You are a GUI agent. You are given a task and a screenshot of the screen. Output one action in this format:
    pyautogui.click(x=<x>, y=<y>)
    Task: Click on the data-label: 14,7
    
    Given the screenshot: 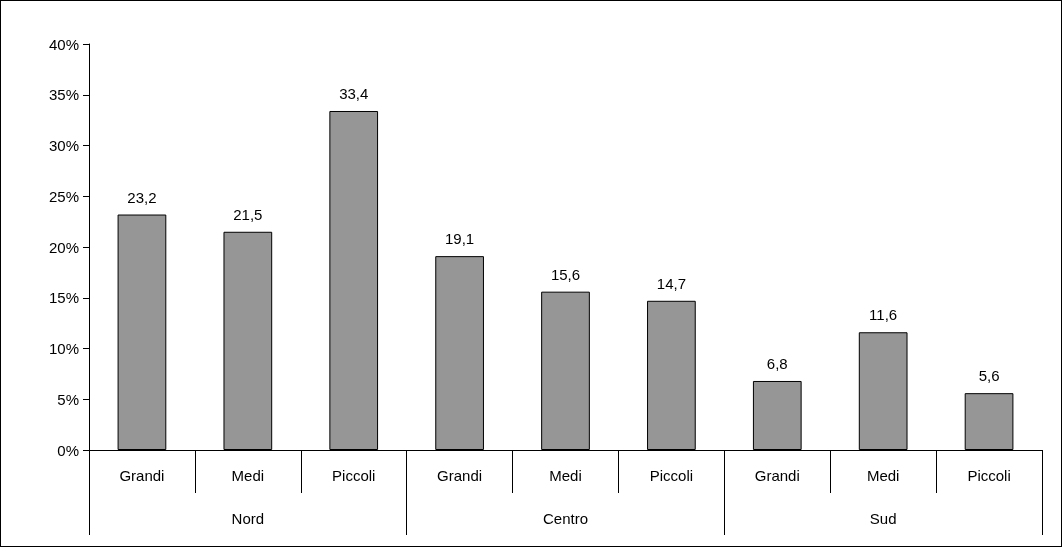 What is the action you would take?
    pyautogui.click(x=671, y=283)
    